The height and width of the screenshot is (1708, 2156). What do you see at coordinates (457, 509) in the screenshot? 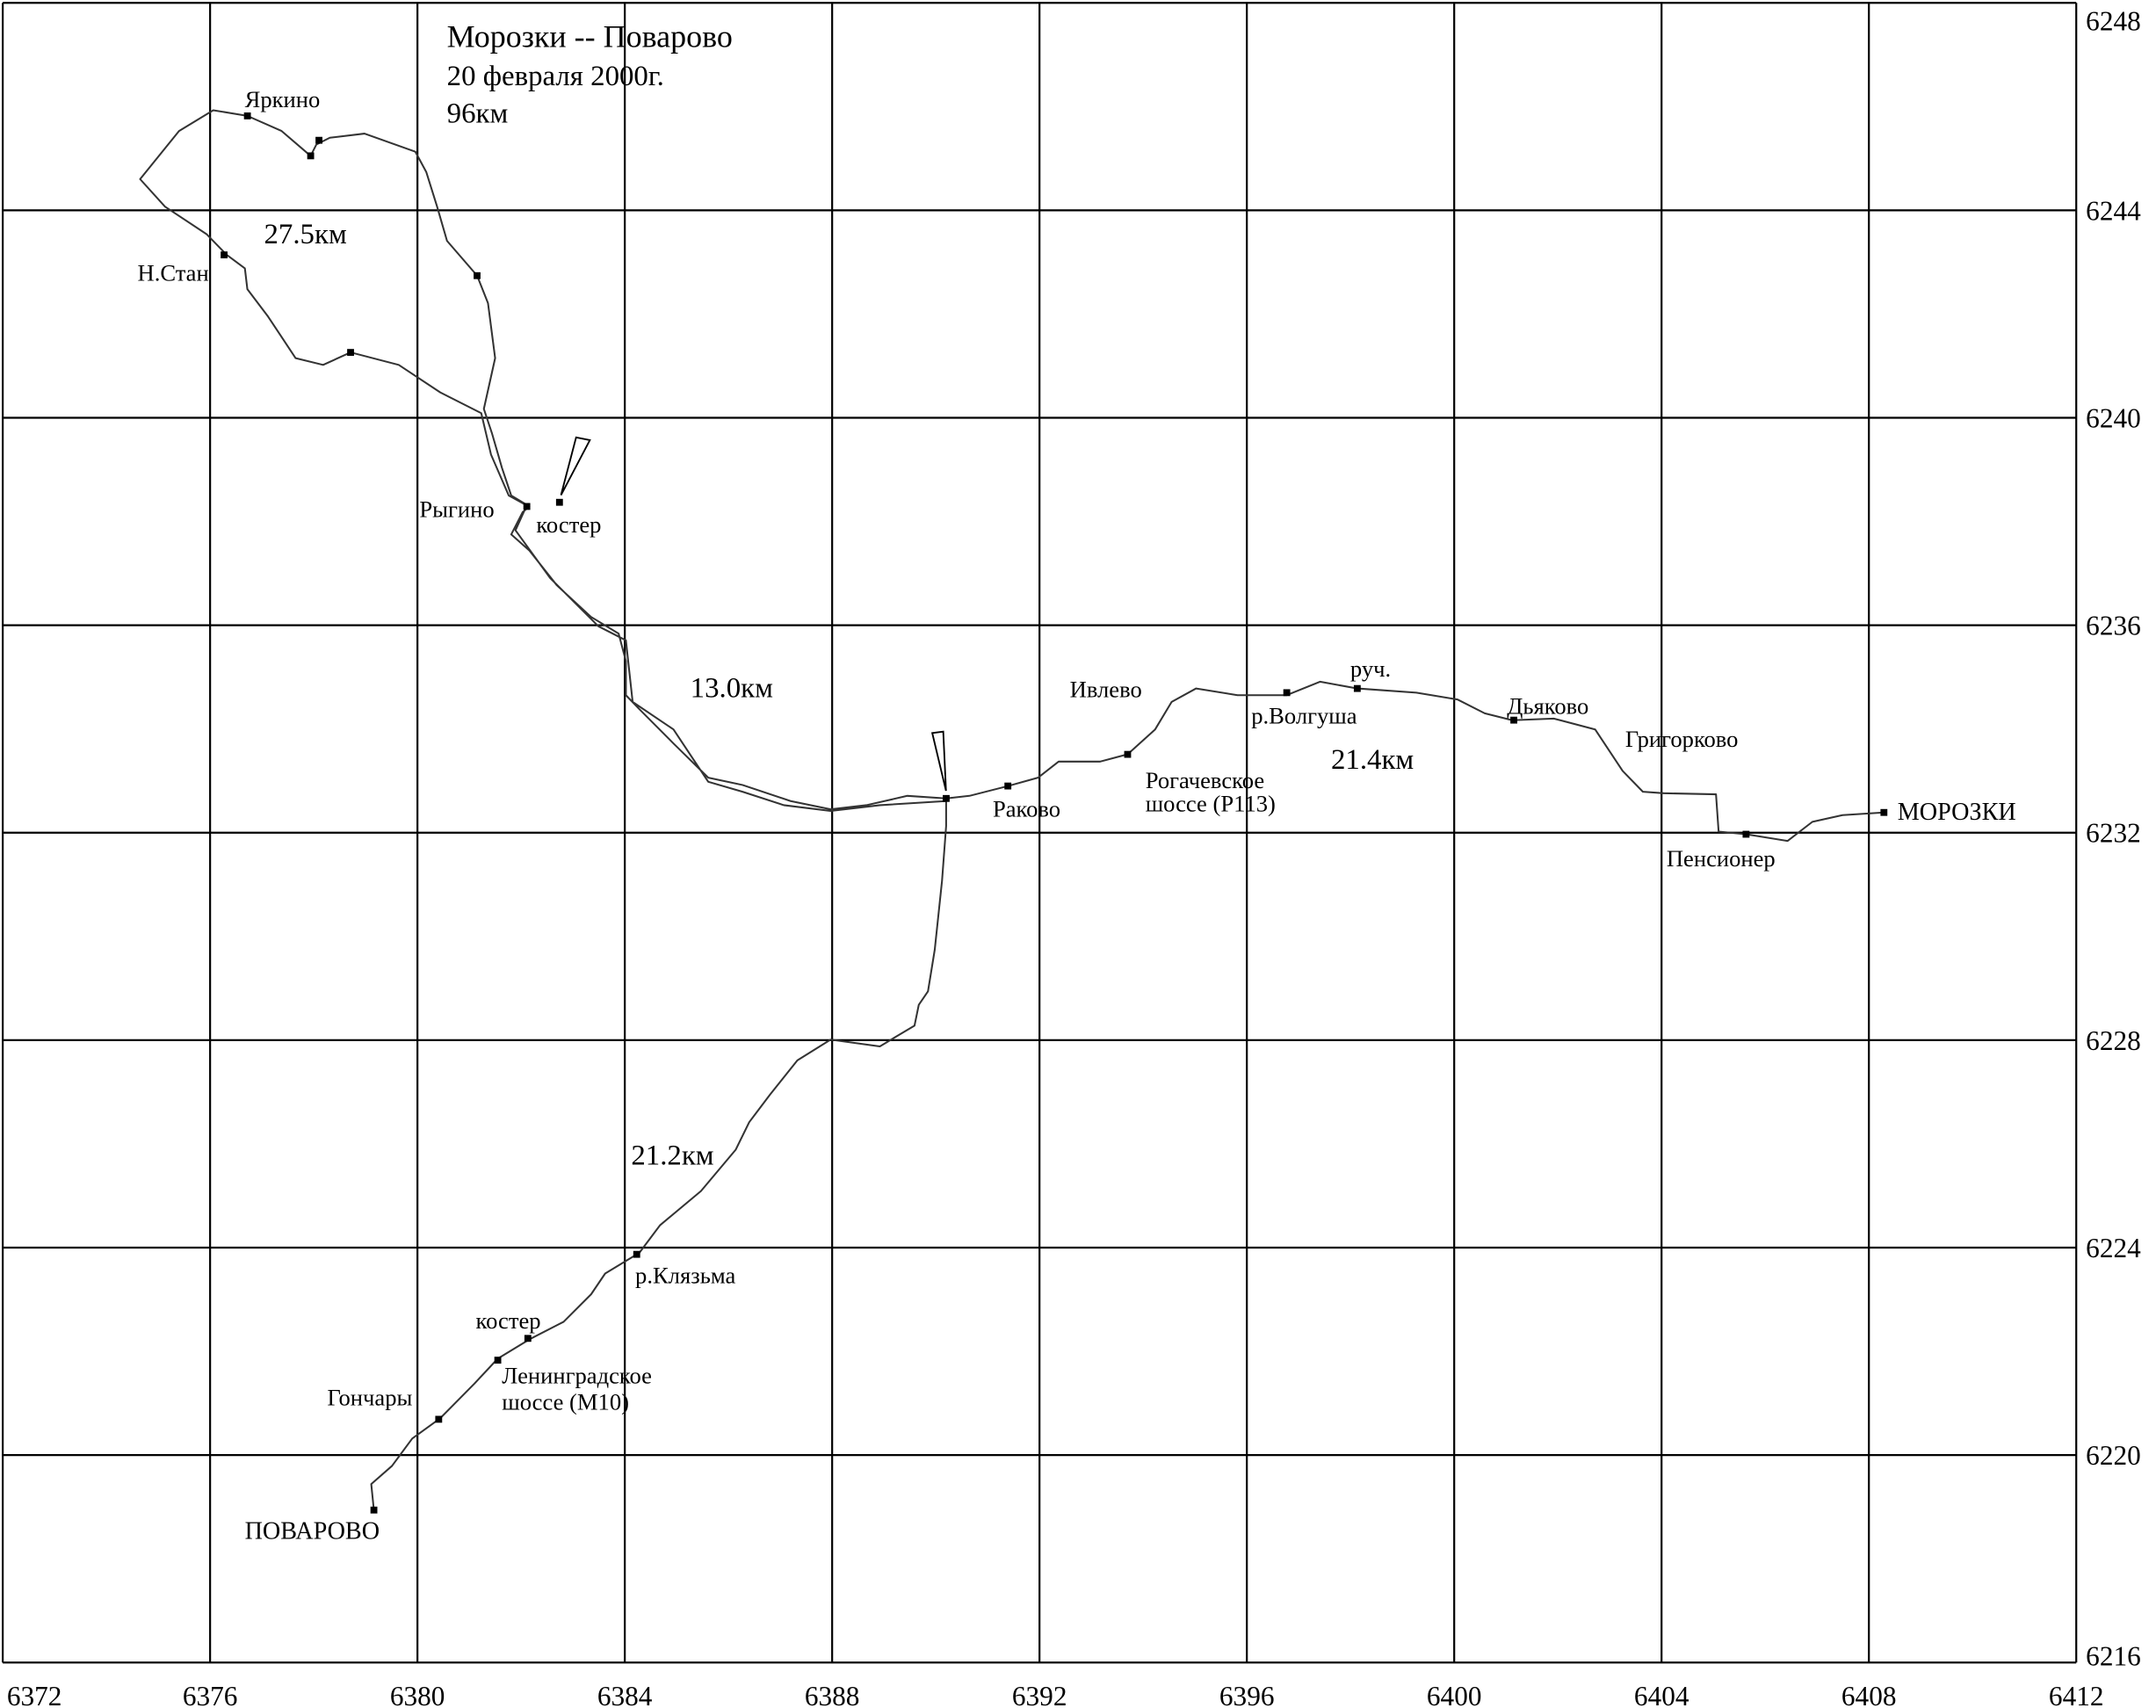
I see `place-label: Рыгино` at bounding box center [457, 509].